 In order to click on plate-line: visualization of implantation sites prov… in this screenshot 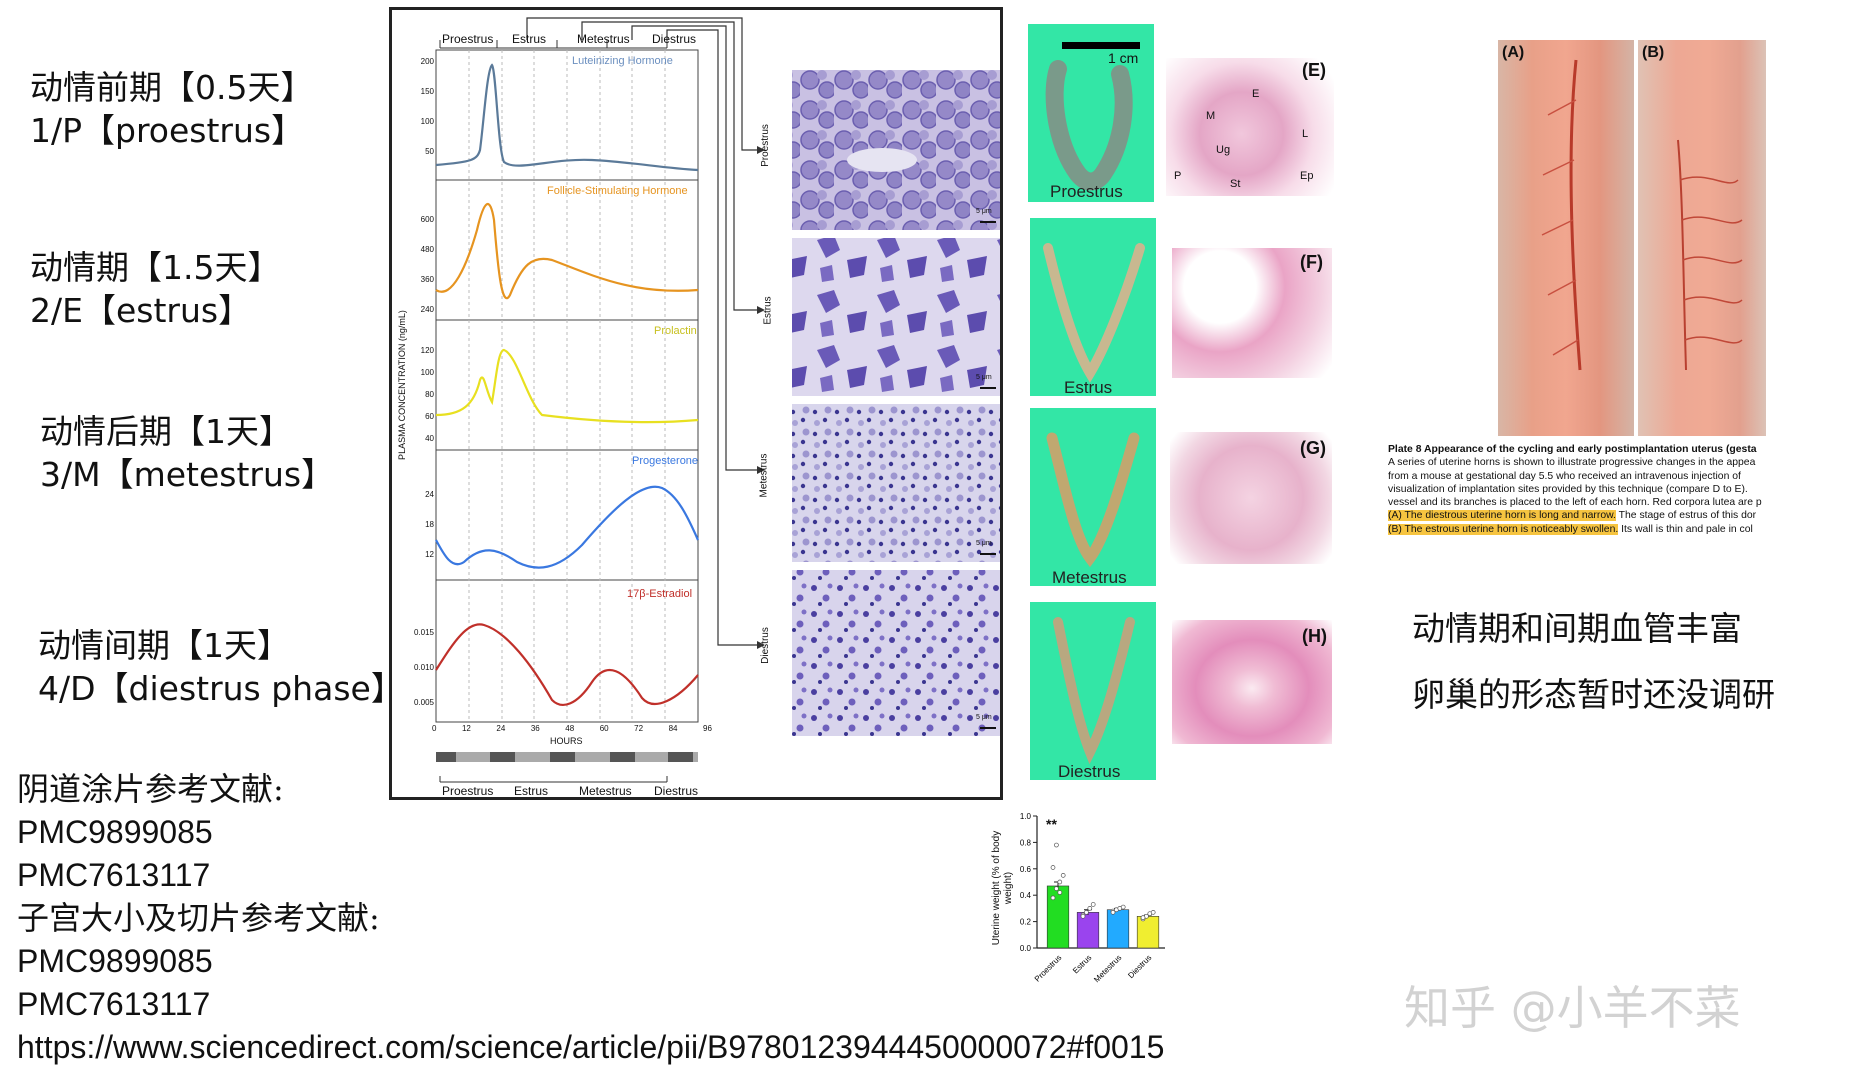, I will do `click(1568, 489)`.